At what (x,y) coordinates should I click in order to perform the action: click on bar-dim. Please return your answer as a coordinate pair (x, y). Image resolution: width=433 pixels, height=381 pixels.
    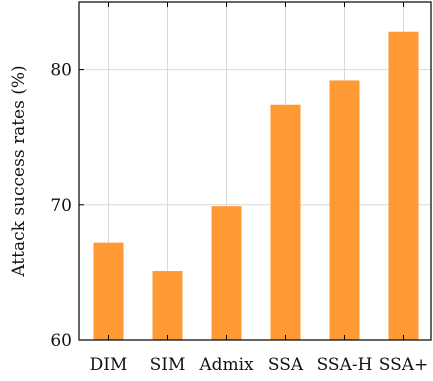
    Looking at the image, I should click on (108, 291).